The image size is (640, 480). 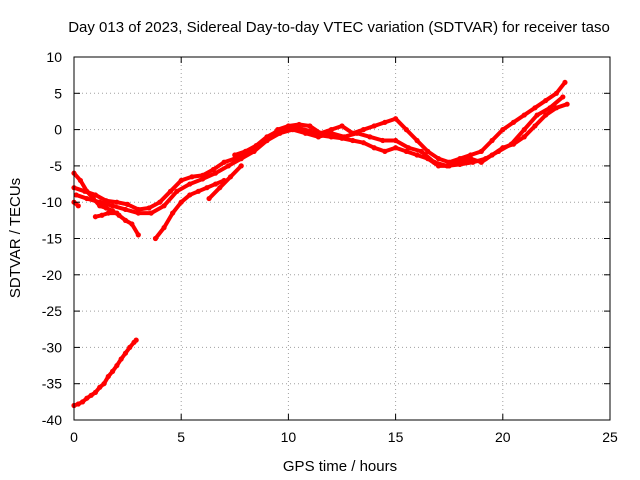 I want to click on y-tick-label: -25, so click(x=52, y=311).